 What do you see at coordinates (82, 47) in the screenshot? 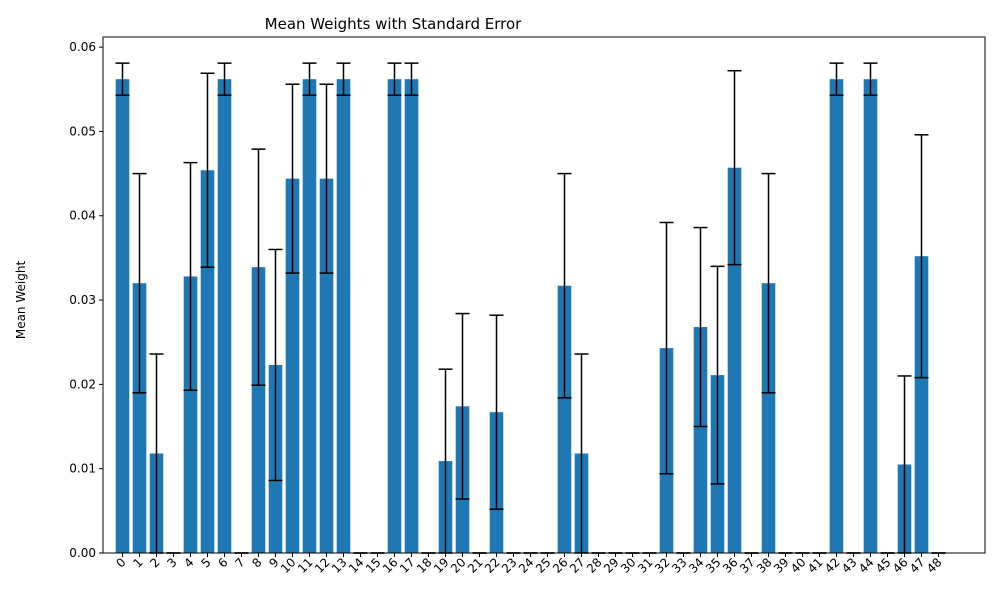
I see `y-tick-label: 0.06` at bounding box center [82, 47].